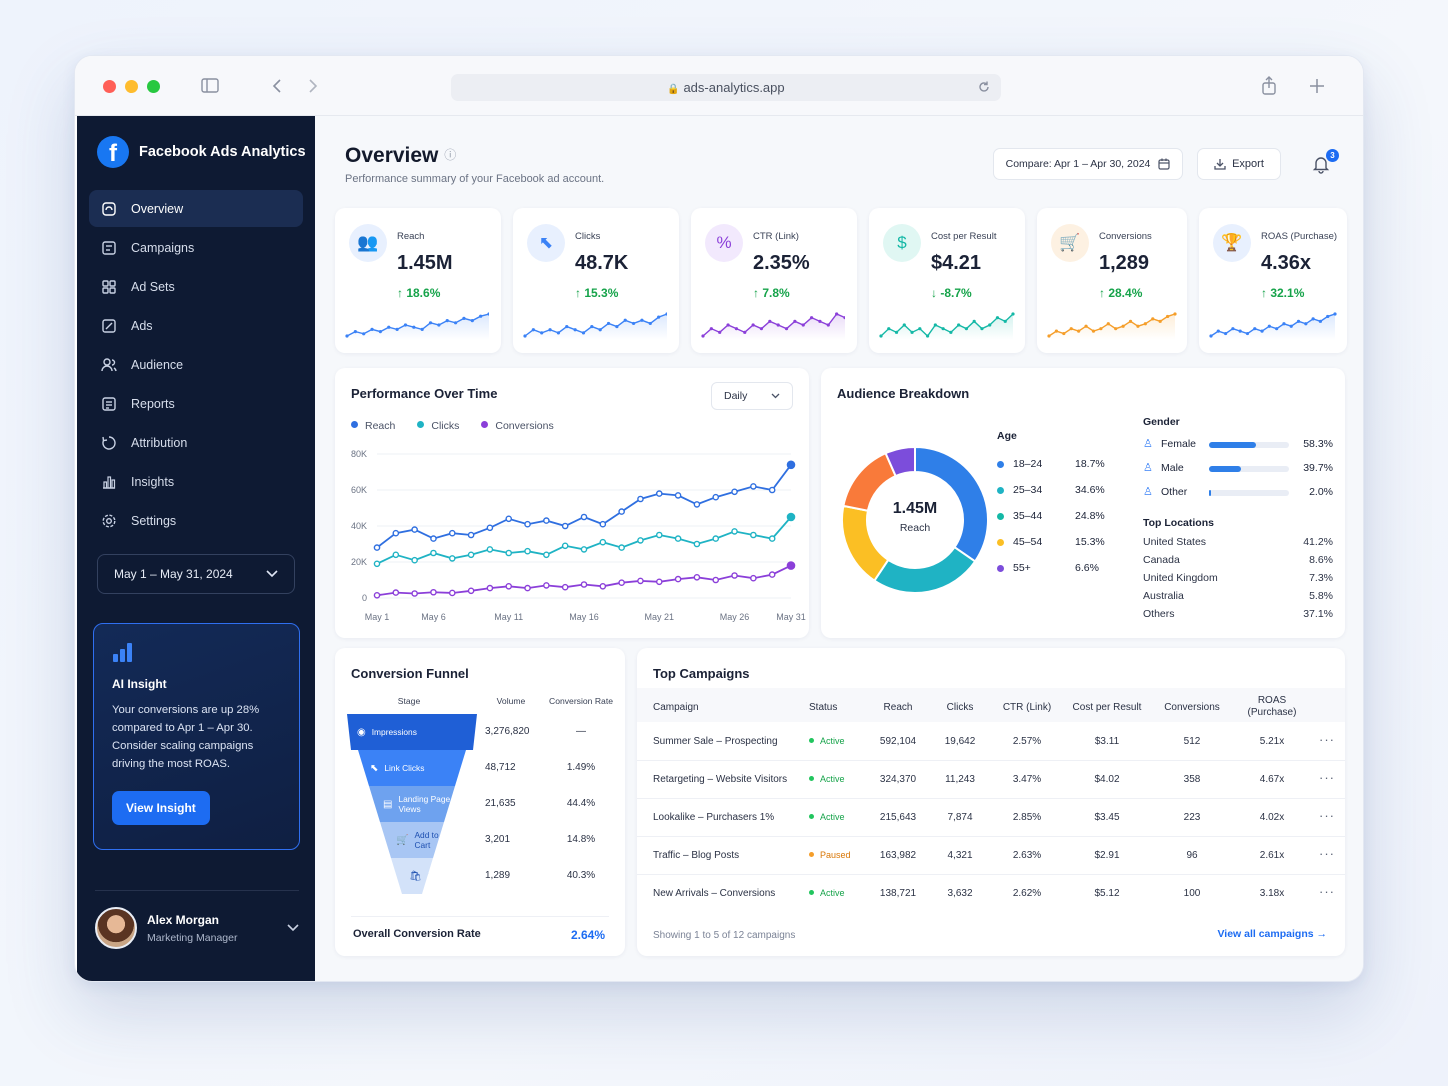  Describe the element at coordinates (1321, 164) in the screenshot. I see `bell-icon` at that location.